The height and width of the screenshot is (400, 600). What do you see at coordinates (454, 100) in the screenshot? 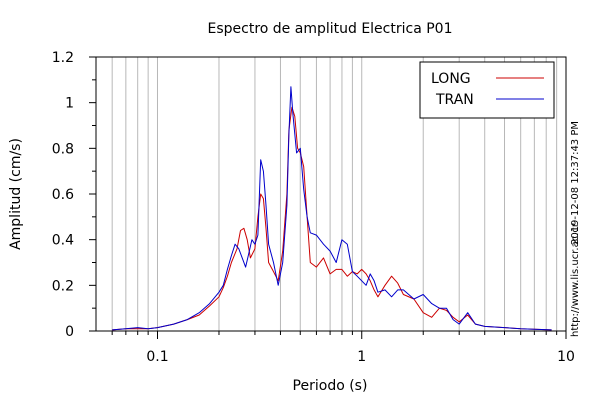
I see `legend-label-tran: TRAN` at bounding box center [454, 100].